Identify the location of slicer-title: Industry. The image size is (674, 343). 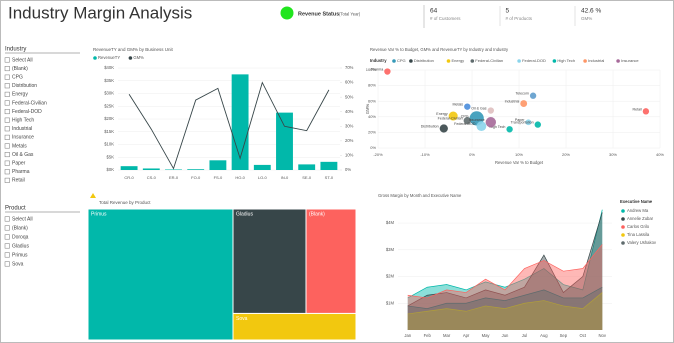
(15, 50).